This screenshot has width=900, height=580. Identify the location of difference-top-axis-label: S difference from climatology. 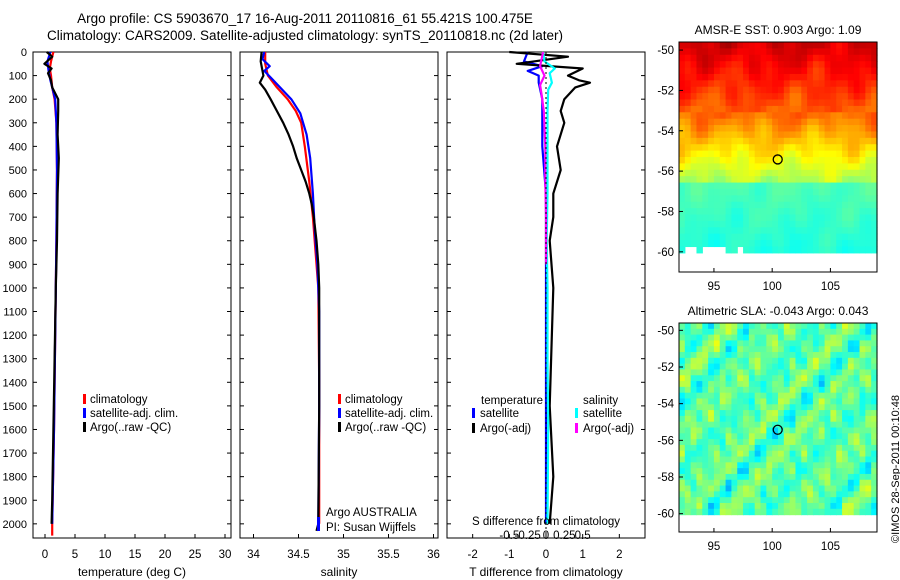
(546, 522).